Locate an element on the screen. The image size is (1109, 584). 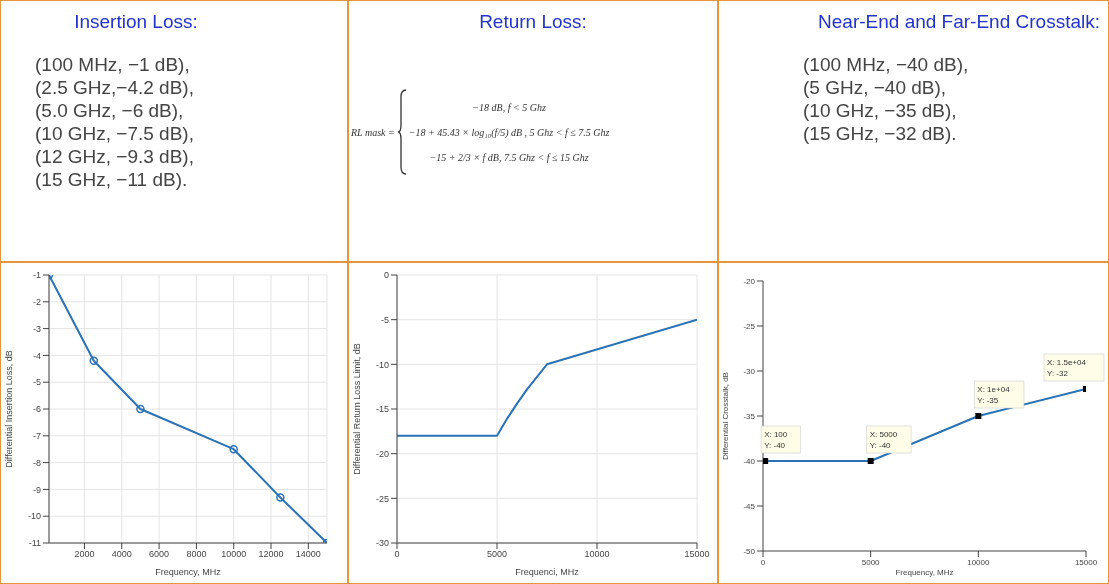
line-series is located at coordinates (547, 377).